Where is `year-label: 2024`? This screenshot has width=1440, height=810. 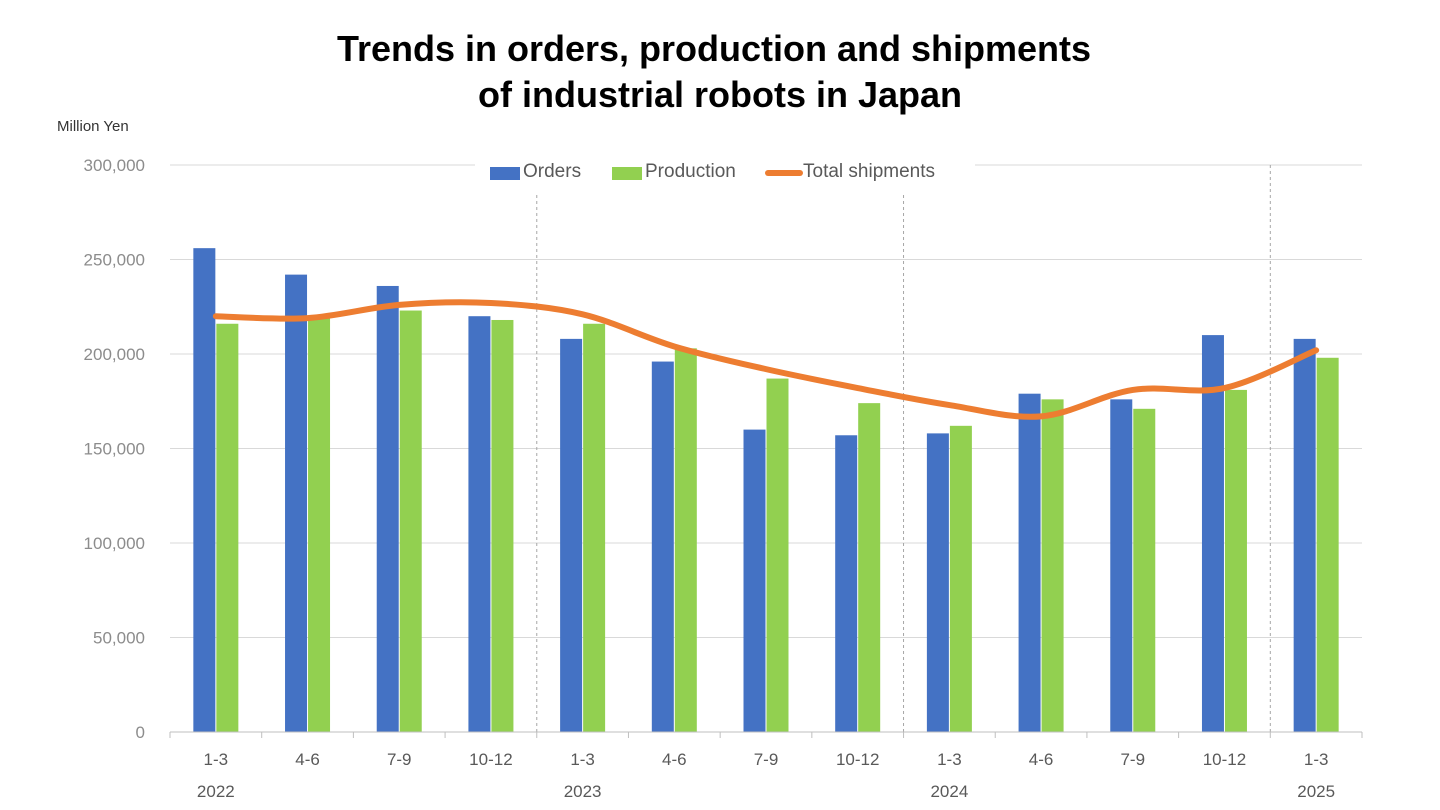
year-label: 2024 is located at coordinates (949, 791).